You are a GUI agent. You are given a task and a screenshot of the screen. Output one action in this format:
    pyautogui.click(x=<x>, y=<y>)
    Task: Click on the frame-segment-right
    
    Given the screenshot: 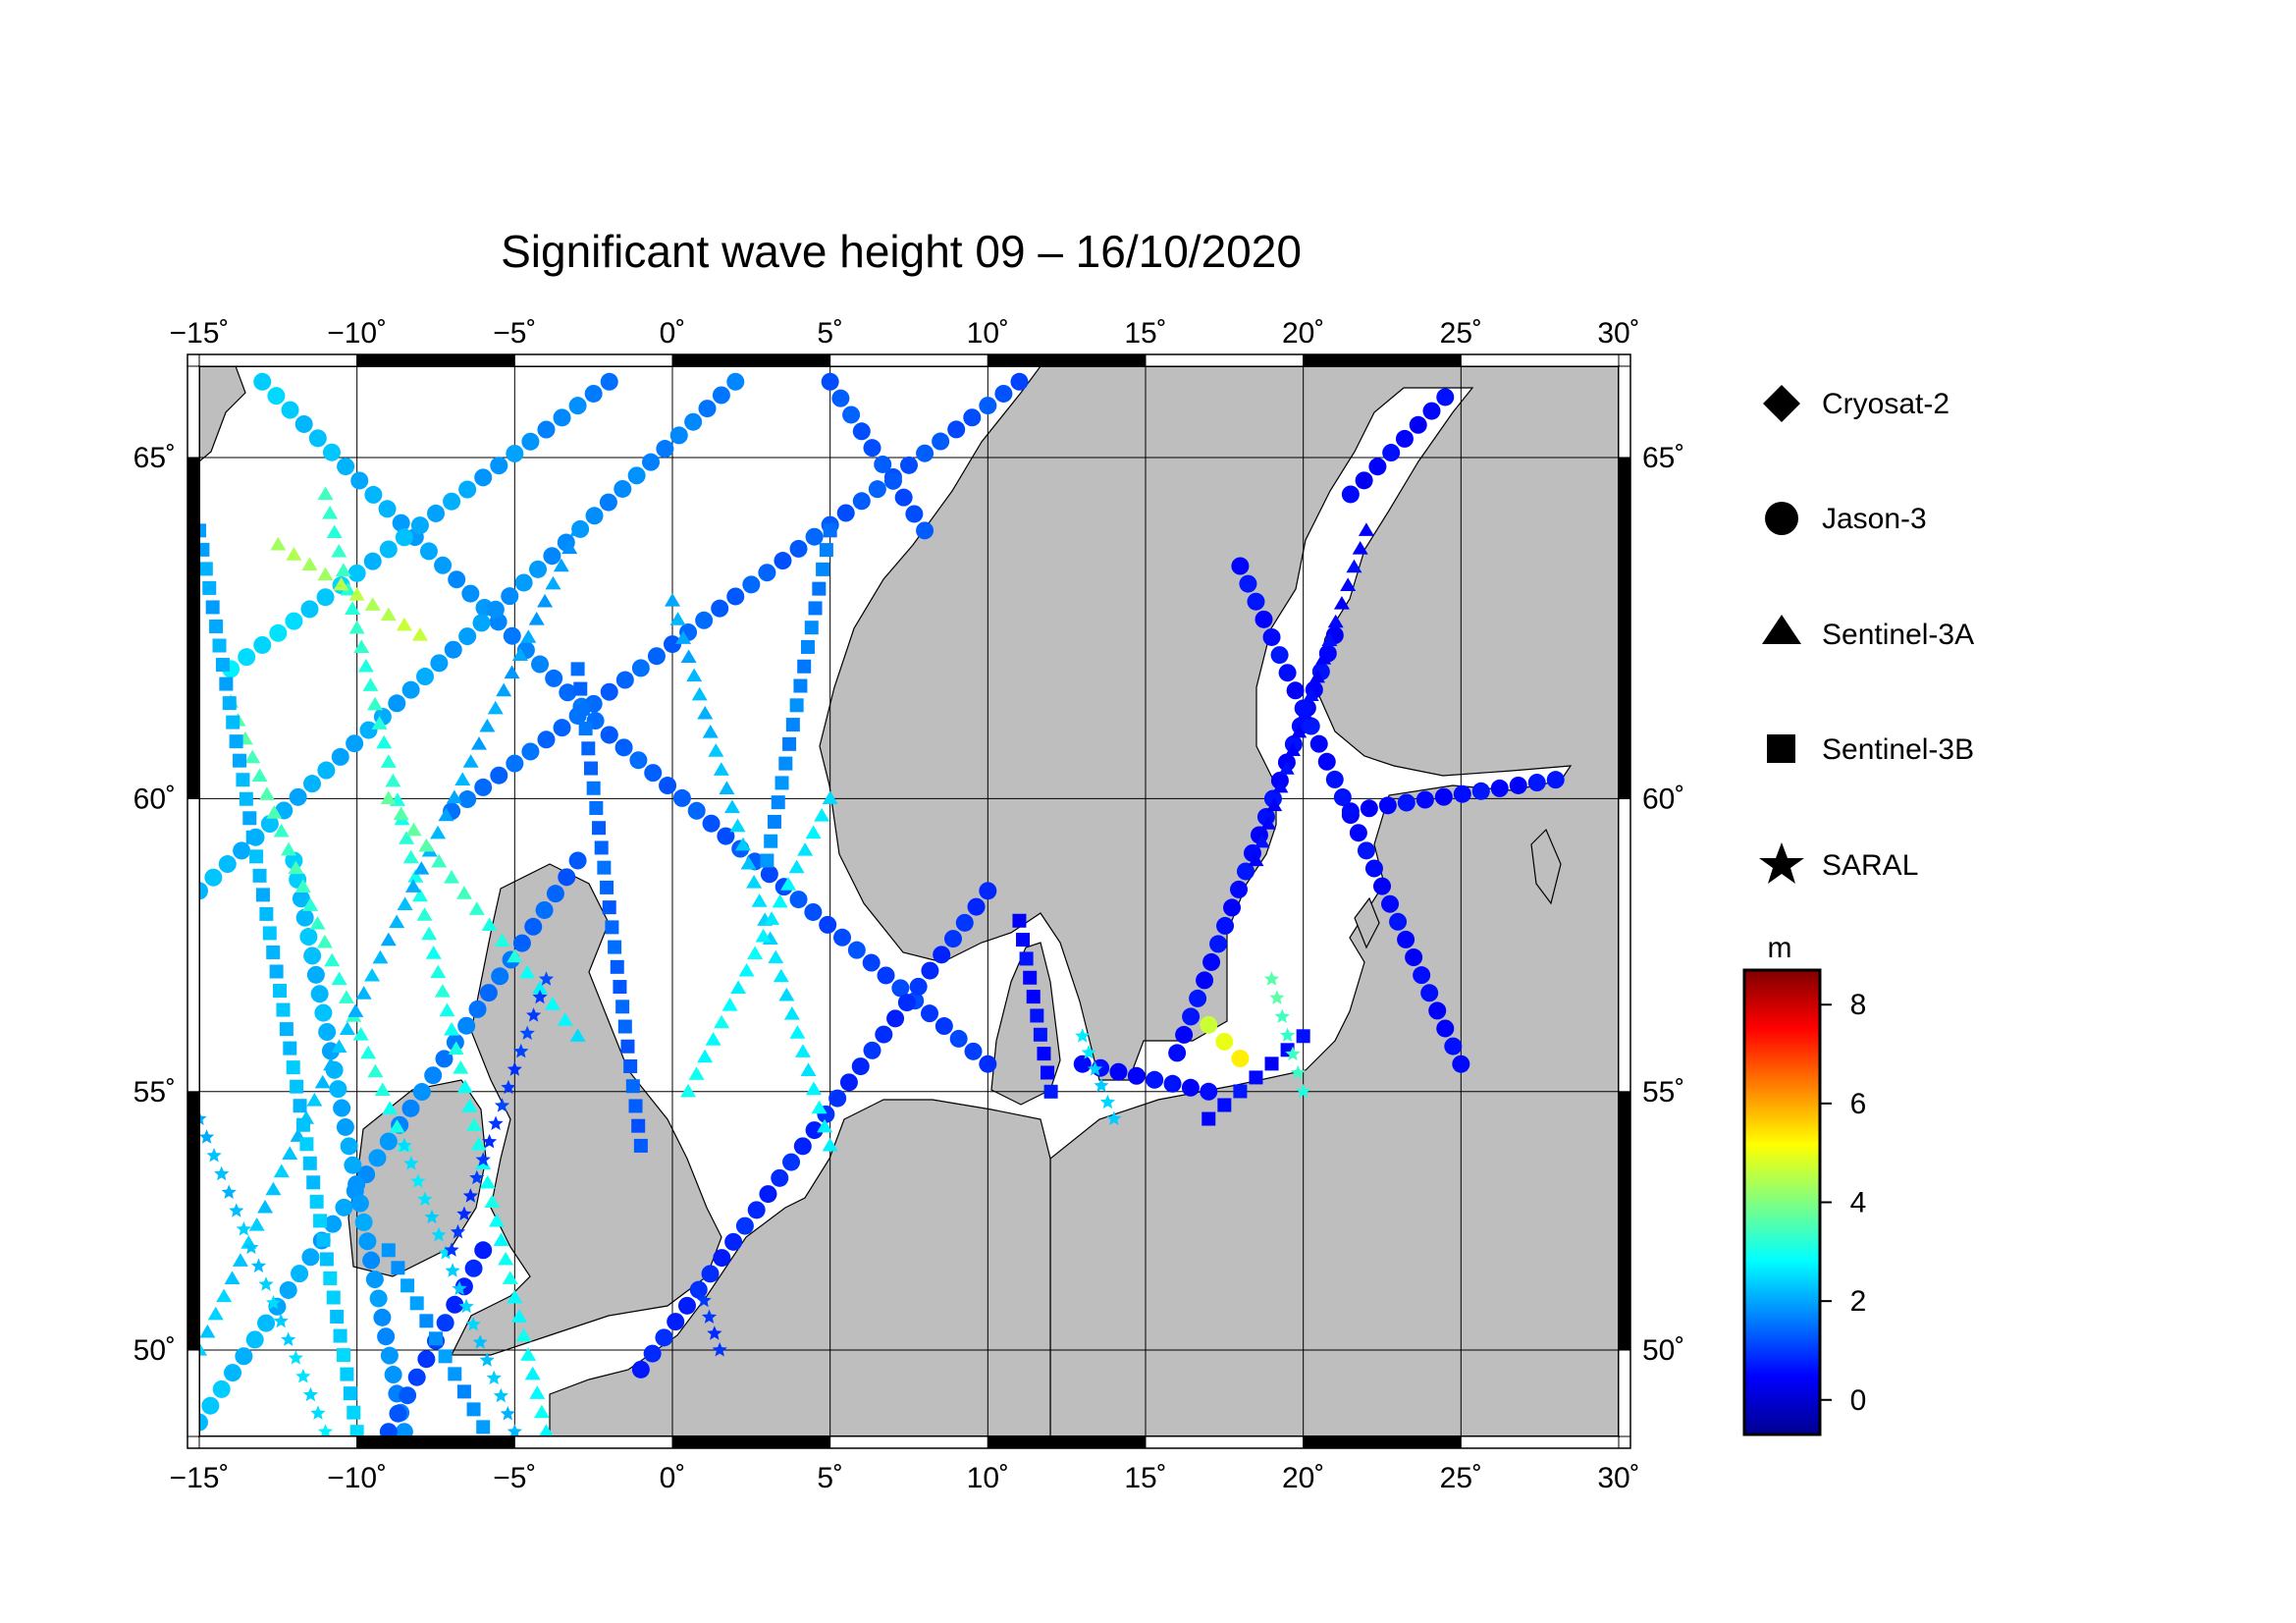 What is the action you would take?
    pyautogui.click(x=1624, y=945)
    